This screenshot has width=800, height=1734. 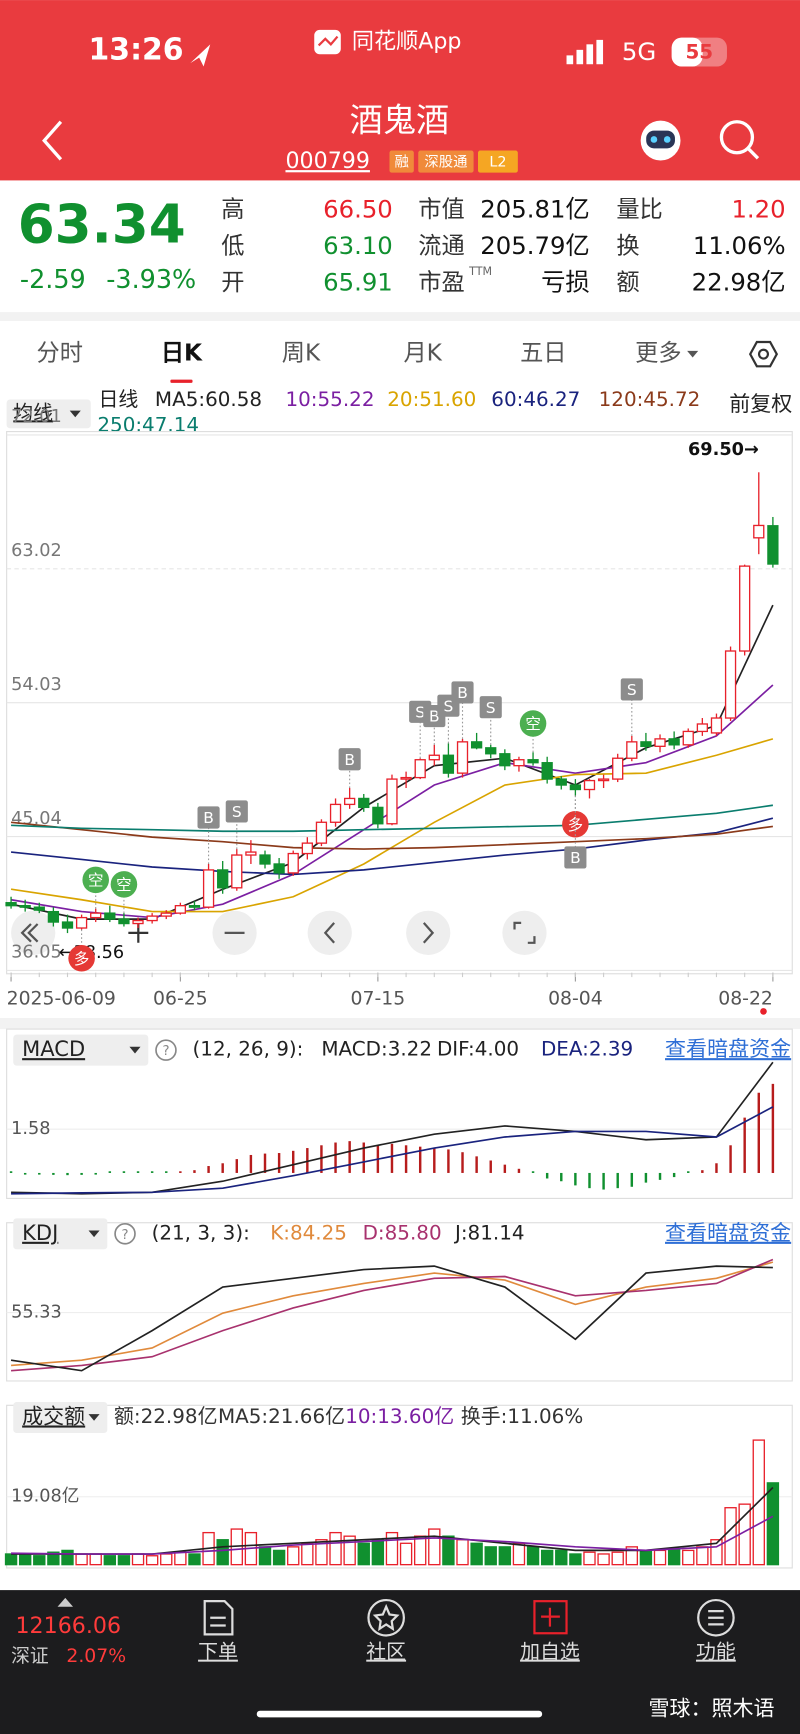 I want to click on next-button, so click(x=428, y=932).